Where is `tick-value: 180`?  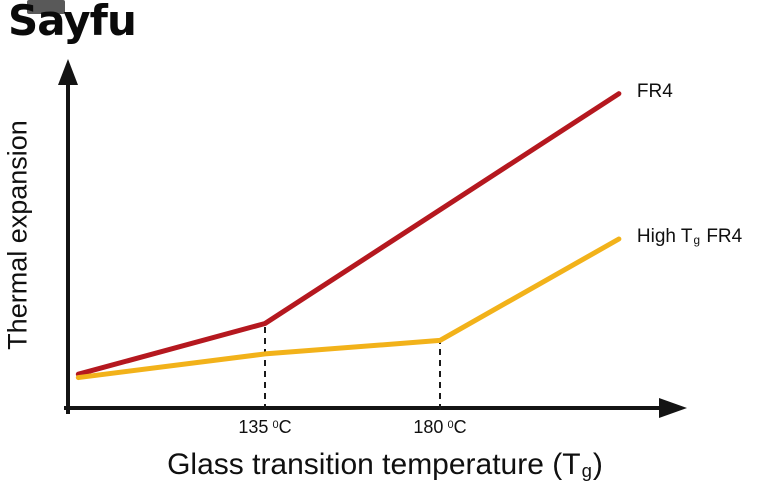
tick-value: 180 is located at coordinates (428, 427).